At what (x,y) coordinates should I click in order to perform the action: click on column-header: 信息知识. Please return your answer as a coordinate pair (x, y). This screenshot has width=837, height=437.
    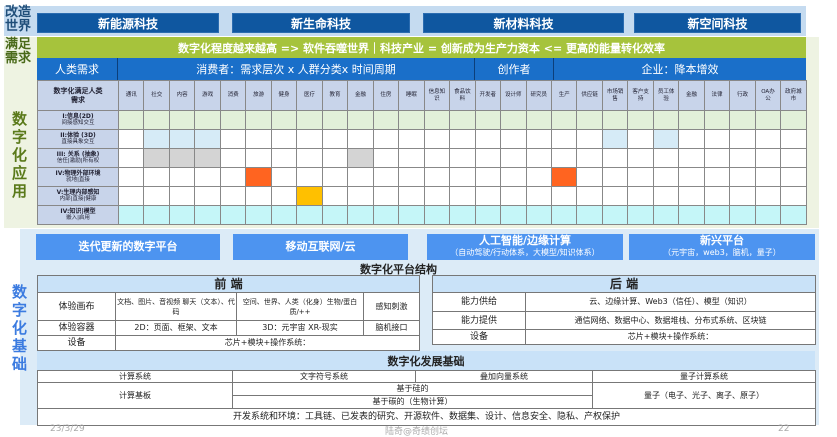
    Looking at the image, I should click on (437, 95).